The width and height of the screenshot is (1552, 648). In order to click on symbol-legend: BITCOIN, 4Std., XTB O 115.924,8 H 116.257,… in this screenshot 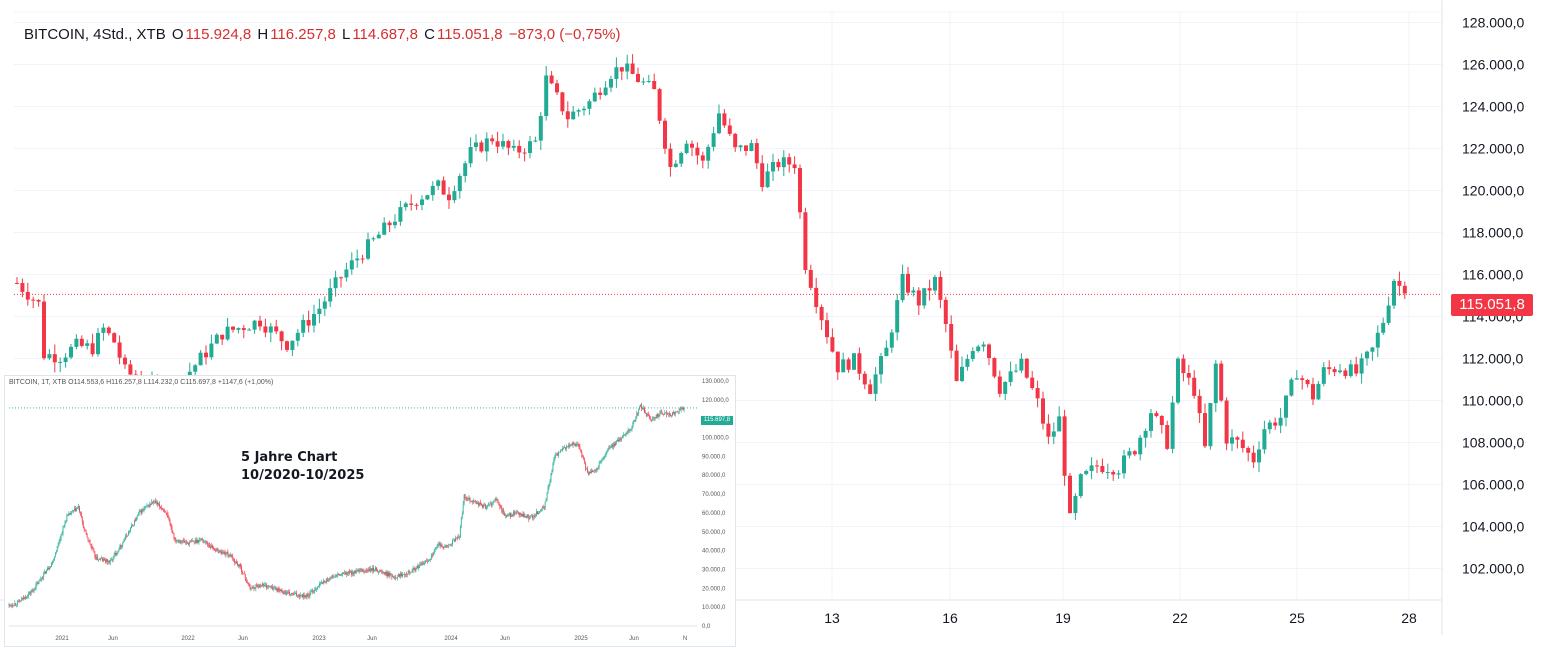, I will do `click(323, 34)`.